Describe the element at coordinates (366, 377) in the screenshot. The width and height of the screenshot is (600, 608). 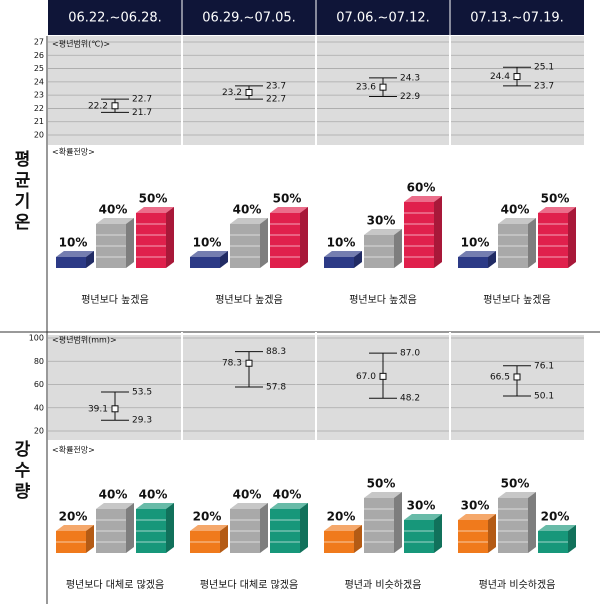
I see `mean-label: 67.0` at that location.